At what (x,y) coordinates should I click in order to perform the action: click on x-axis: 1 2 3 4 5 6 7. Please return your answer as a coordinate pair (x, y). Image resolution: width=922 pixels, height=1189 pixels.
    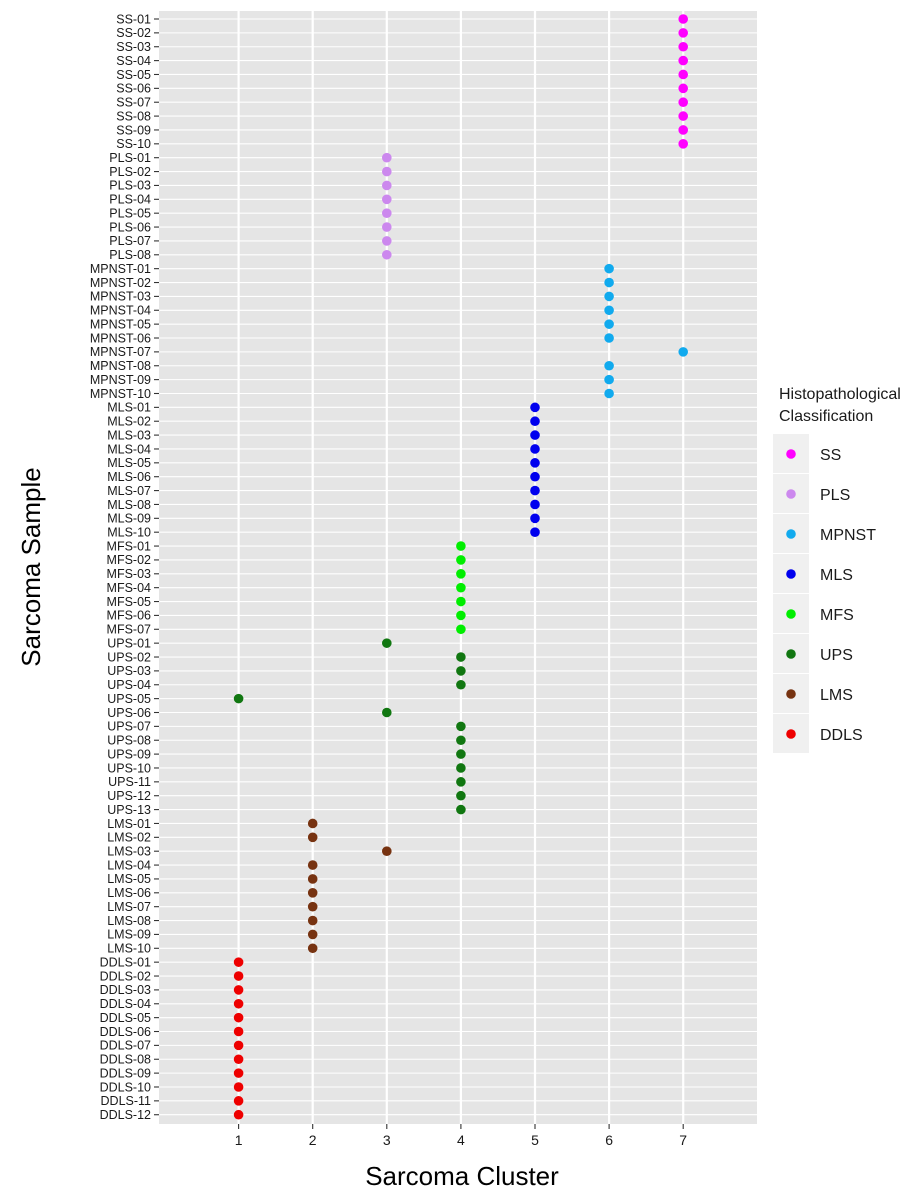
    Looking at the image, I should click on (461, 1136).